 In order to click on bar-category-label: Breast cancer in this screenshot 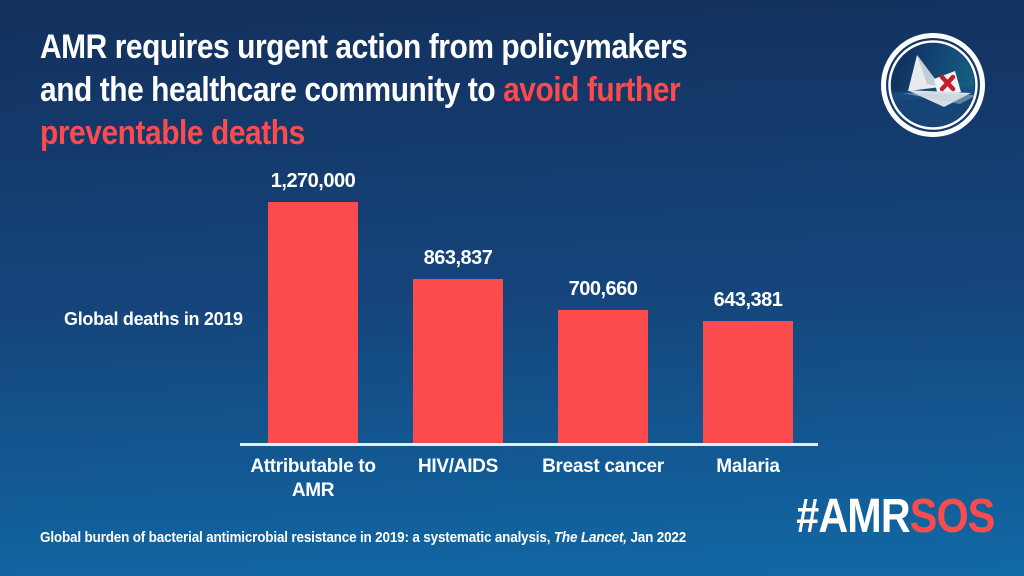, I will do `click(603, 466)`.